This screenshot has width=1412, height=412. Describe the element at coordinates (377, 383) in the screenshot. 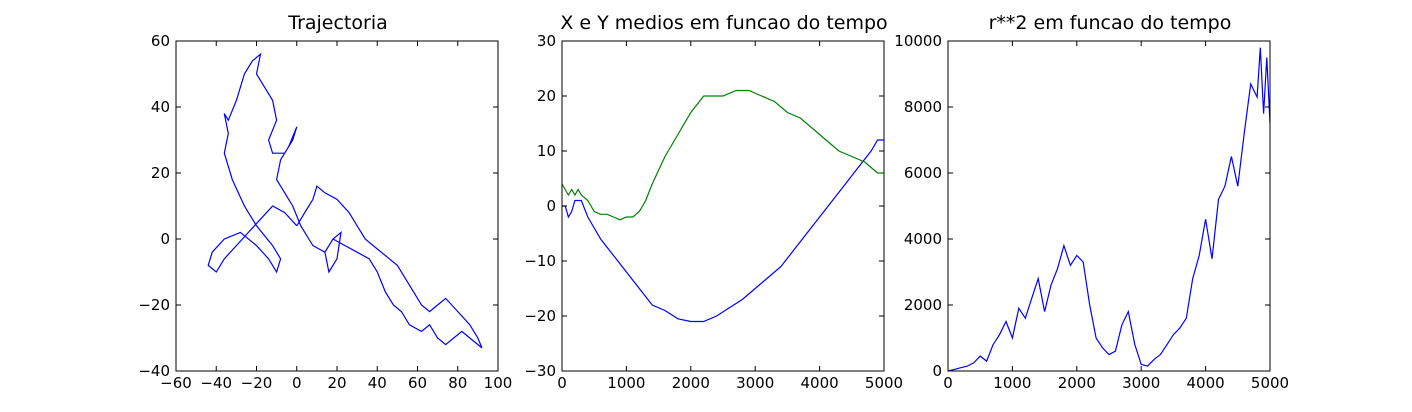

I see `x-tick-label: 40` at that location.